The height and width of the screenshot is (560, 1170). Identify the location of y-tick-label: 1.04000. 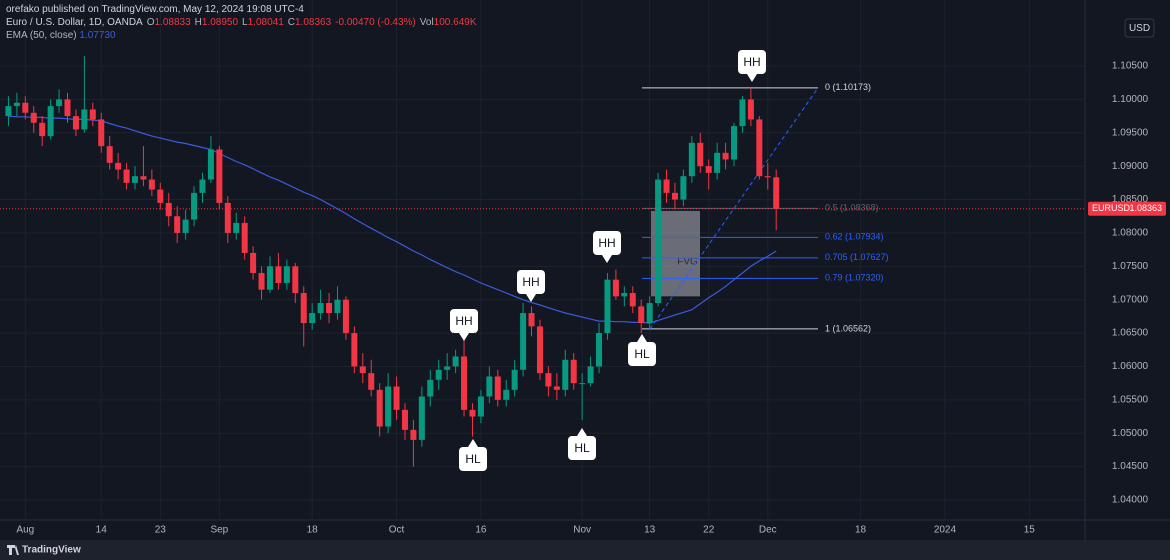
(1130, 500).